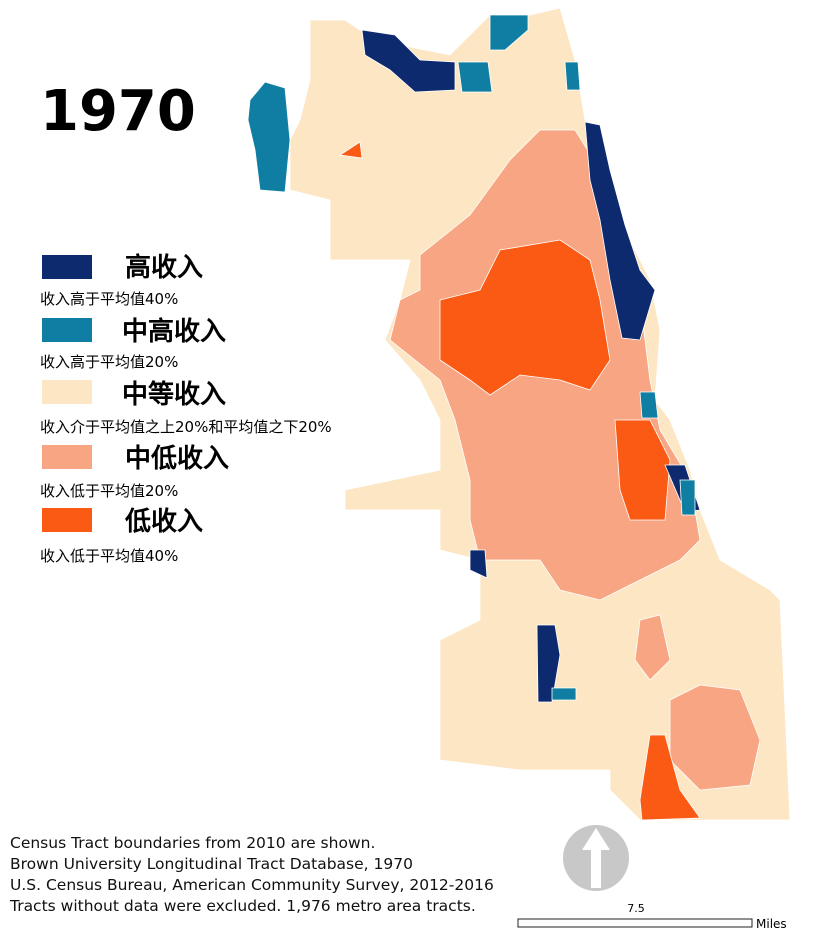 Image resolution: width=816 pixels, height=935 pixels. What do you see at coordinates (118, 111) in the screenshot?
I see `map-title: 1970` at bounding box center [118, 111].